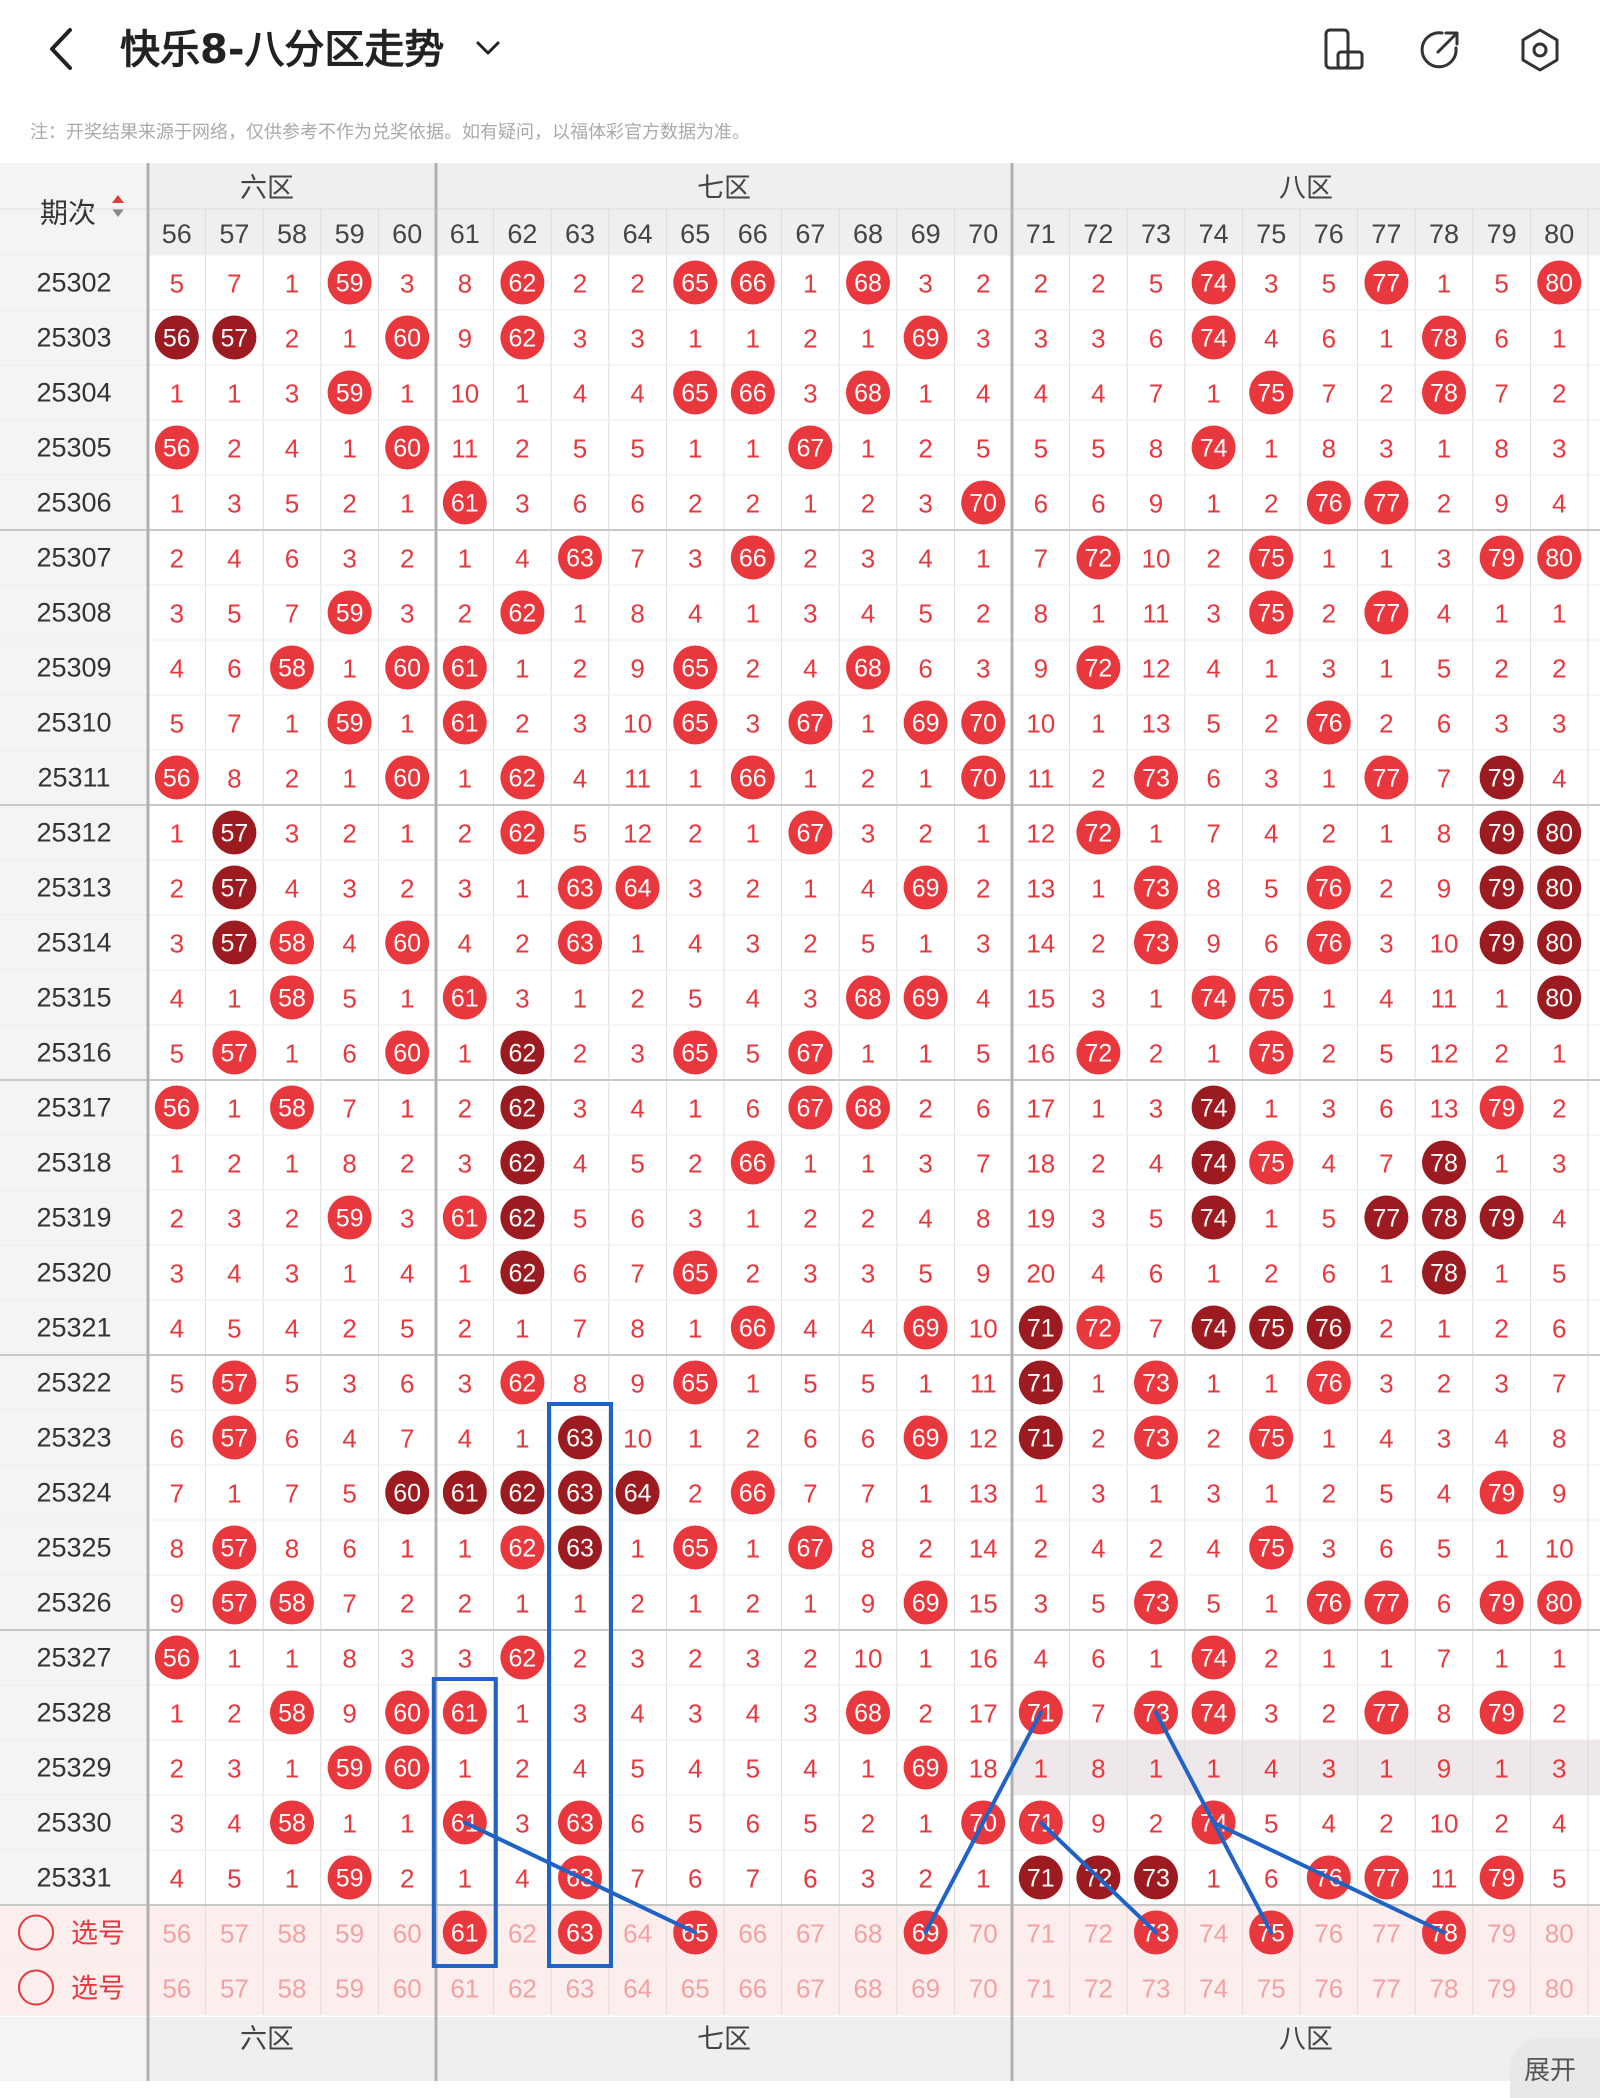 The image size is (1600, 2098). I want to click on page-title: 快乐8-八分区走势, so click(282, 50).